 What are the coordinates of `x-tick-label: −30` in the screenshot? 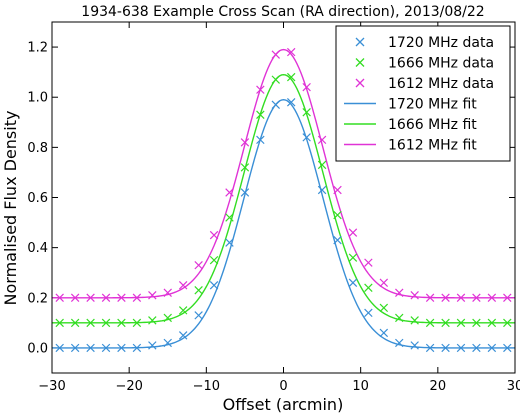 It's located at (51, 386).